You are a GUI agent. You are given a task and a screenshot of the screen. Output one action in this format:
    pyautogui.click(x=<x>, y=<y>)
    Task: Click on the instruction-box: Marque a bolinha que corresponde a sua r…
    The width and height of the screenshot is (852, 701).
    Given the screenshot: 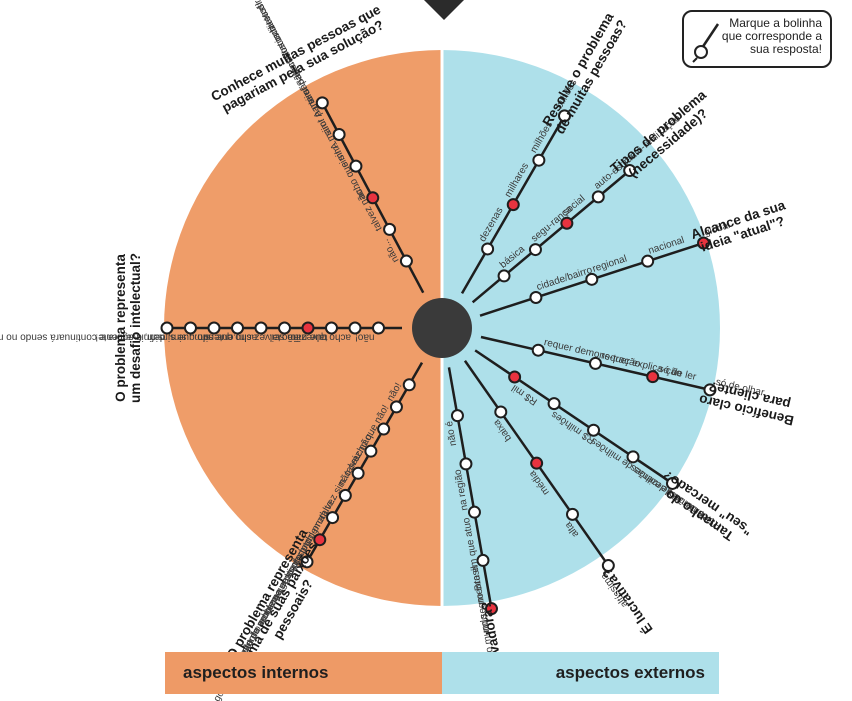 What is the action you would take?
    pyautogui.click(x=757, y=39)
    